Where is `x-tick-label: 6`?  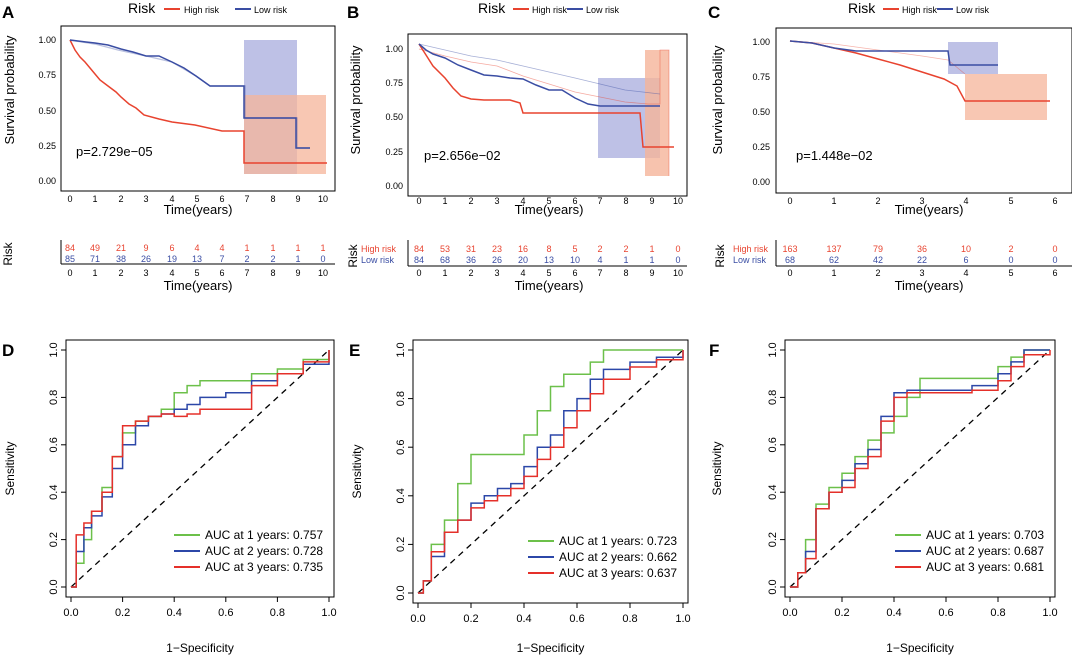 x-tick-label: 6 is located at coordinates (1054, 201).